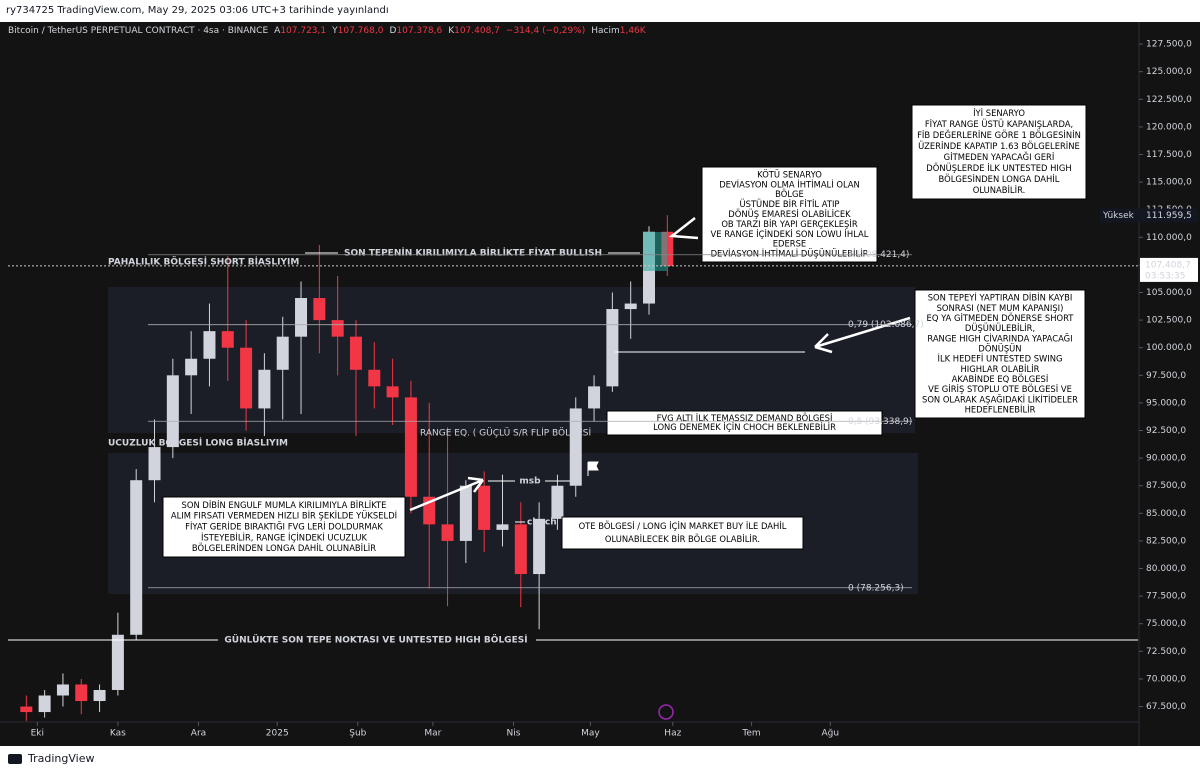 The image size is (1200, 772). Describe the element at coordinates (1166, 679) in the screenshot. I see `y-tick-label: 70.000,0` at that location.